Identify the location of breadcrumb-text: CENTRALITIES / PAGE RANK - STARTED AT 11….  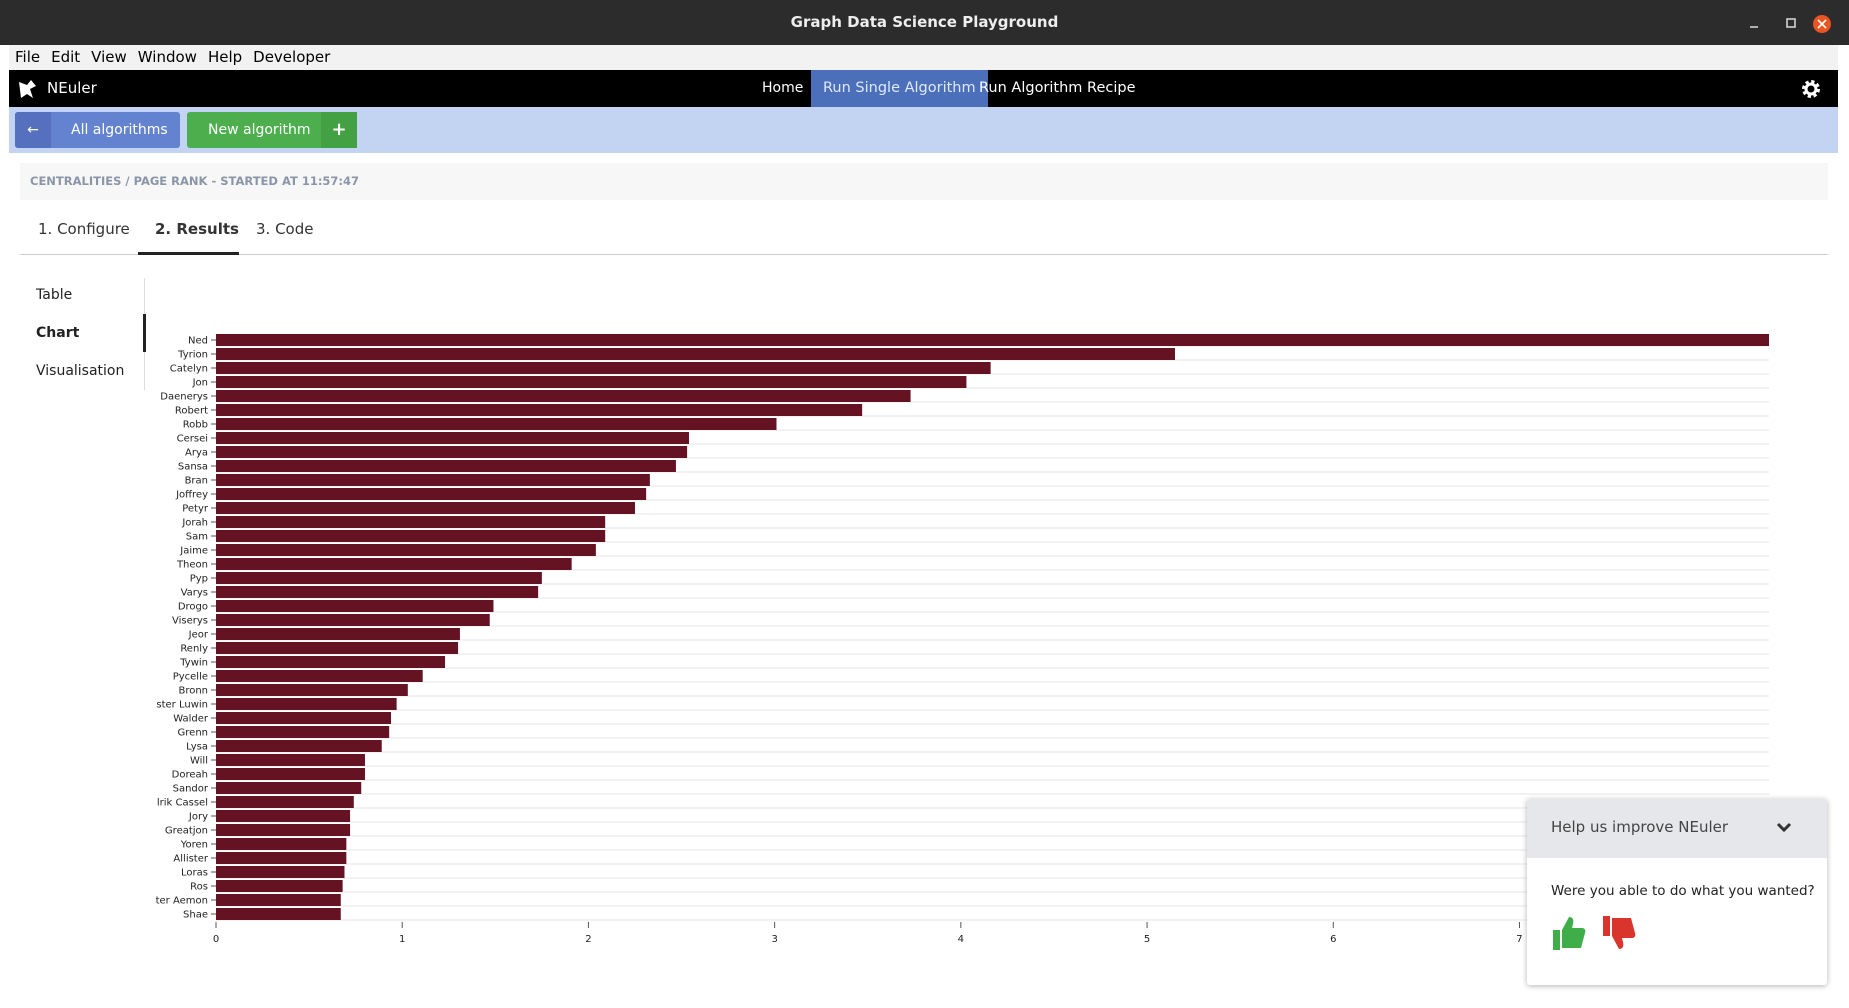
(195, 181).